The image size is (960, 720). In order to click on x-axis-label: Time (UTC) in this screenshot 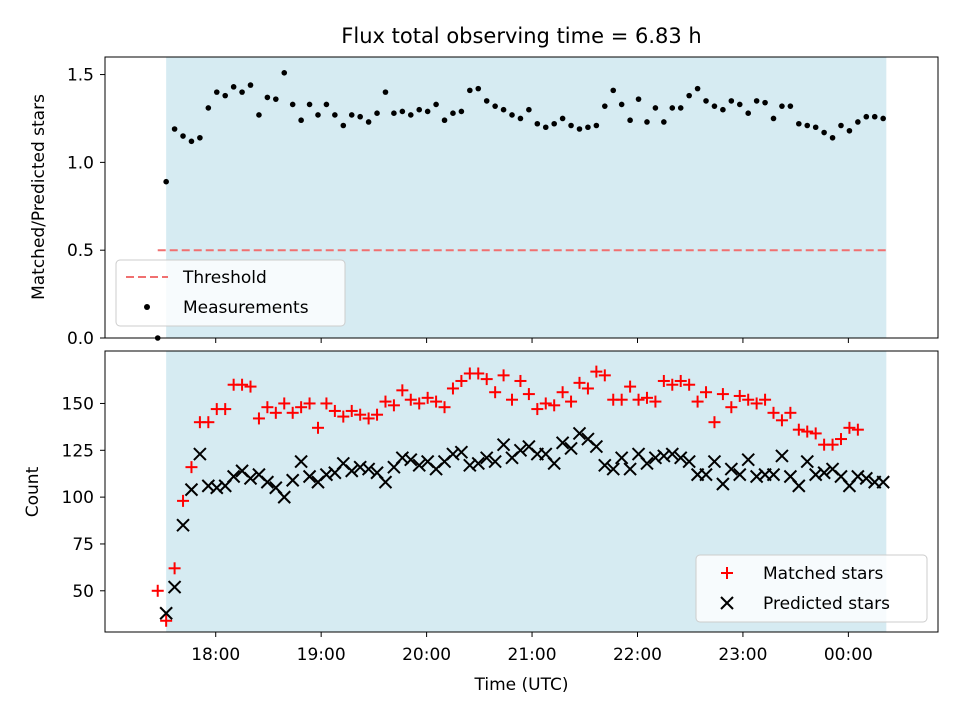, I will do `click(521, 685)`.